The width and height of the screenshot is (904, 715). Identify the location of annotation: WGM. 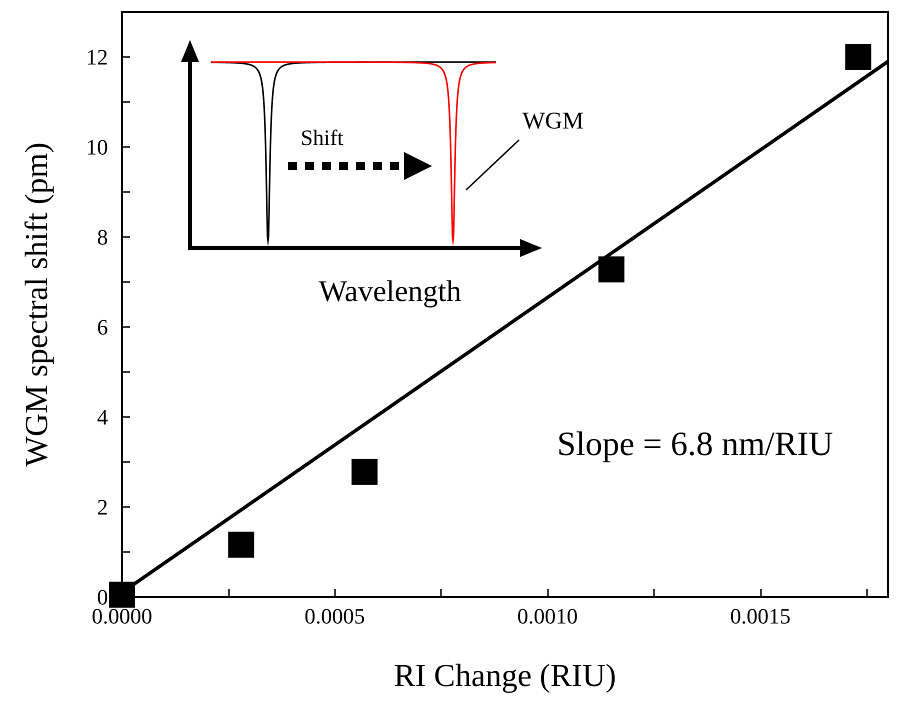
(553, 122).